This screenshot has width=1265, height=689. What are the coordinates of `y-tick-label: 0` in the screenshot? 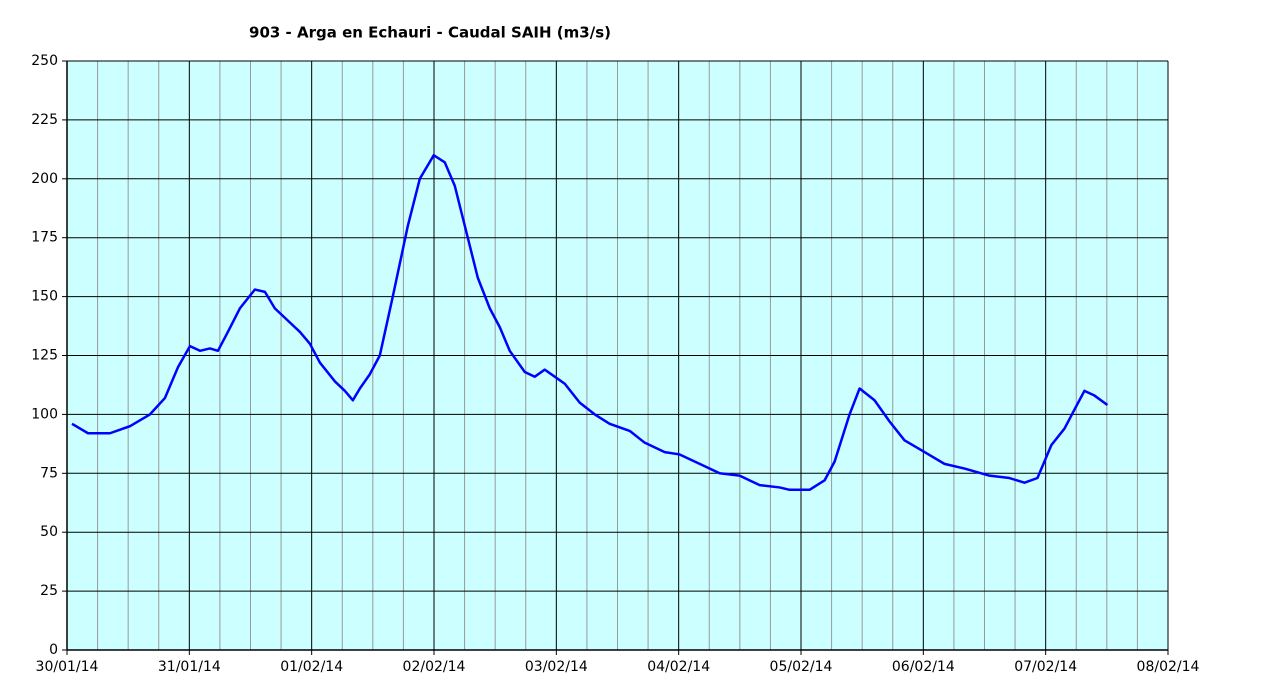 It's located at (53, 650).